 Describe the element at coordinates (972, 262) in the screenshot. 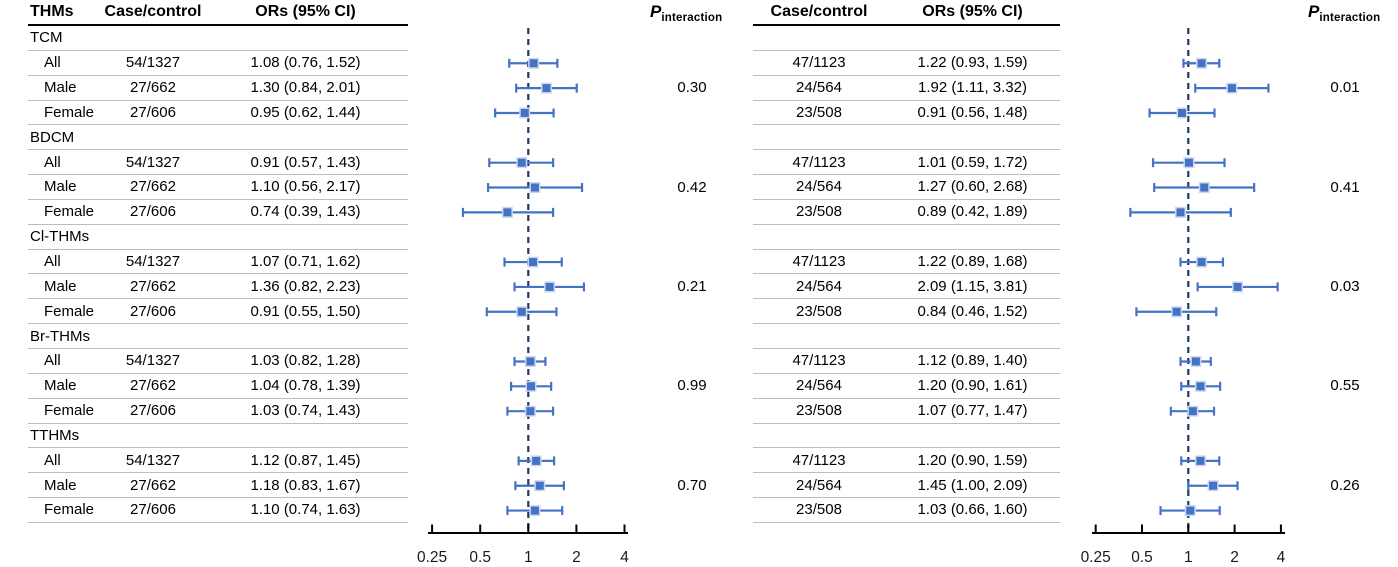

I see `or-cell: 1.22 (0.89, 1.68)` at that location.